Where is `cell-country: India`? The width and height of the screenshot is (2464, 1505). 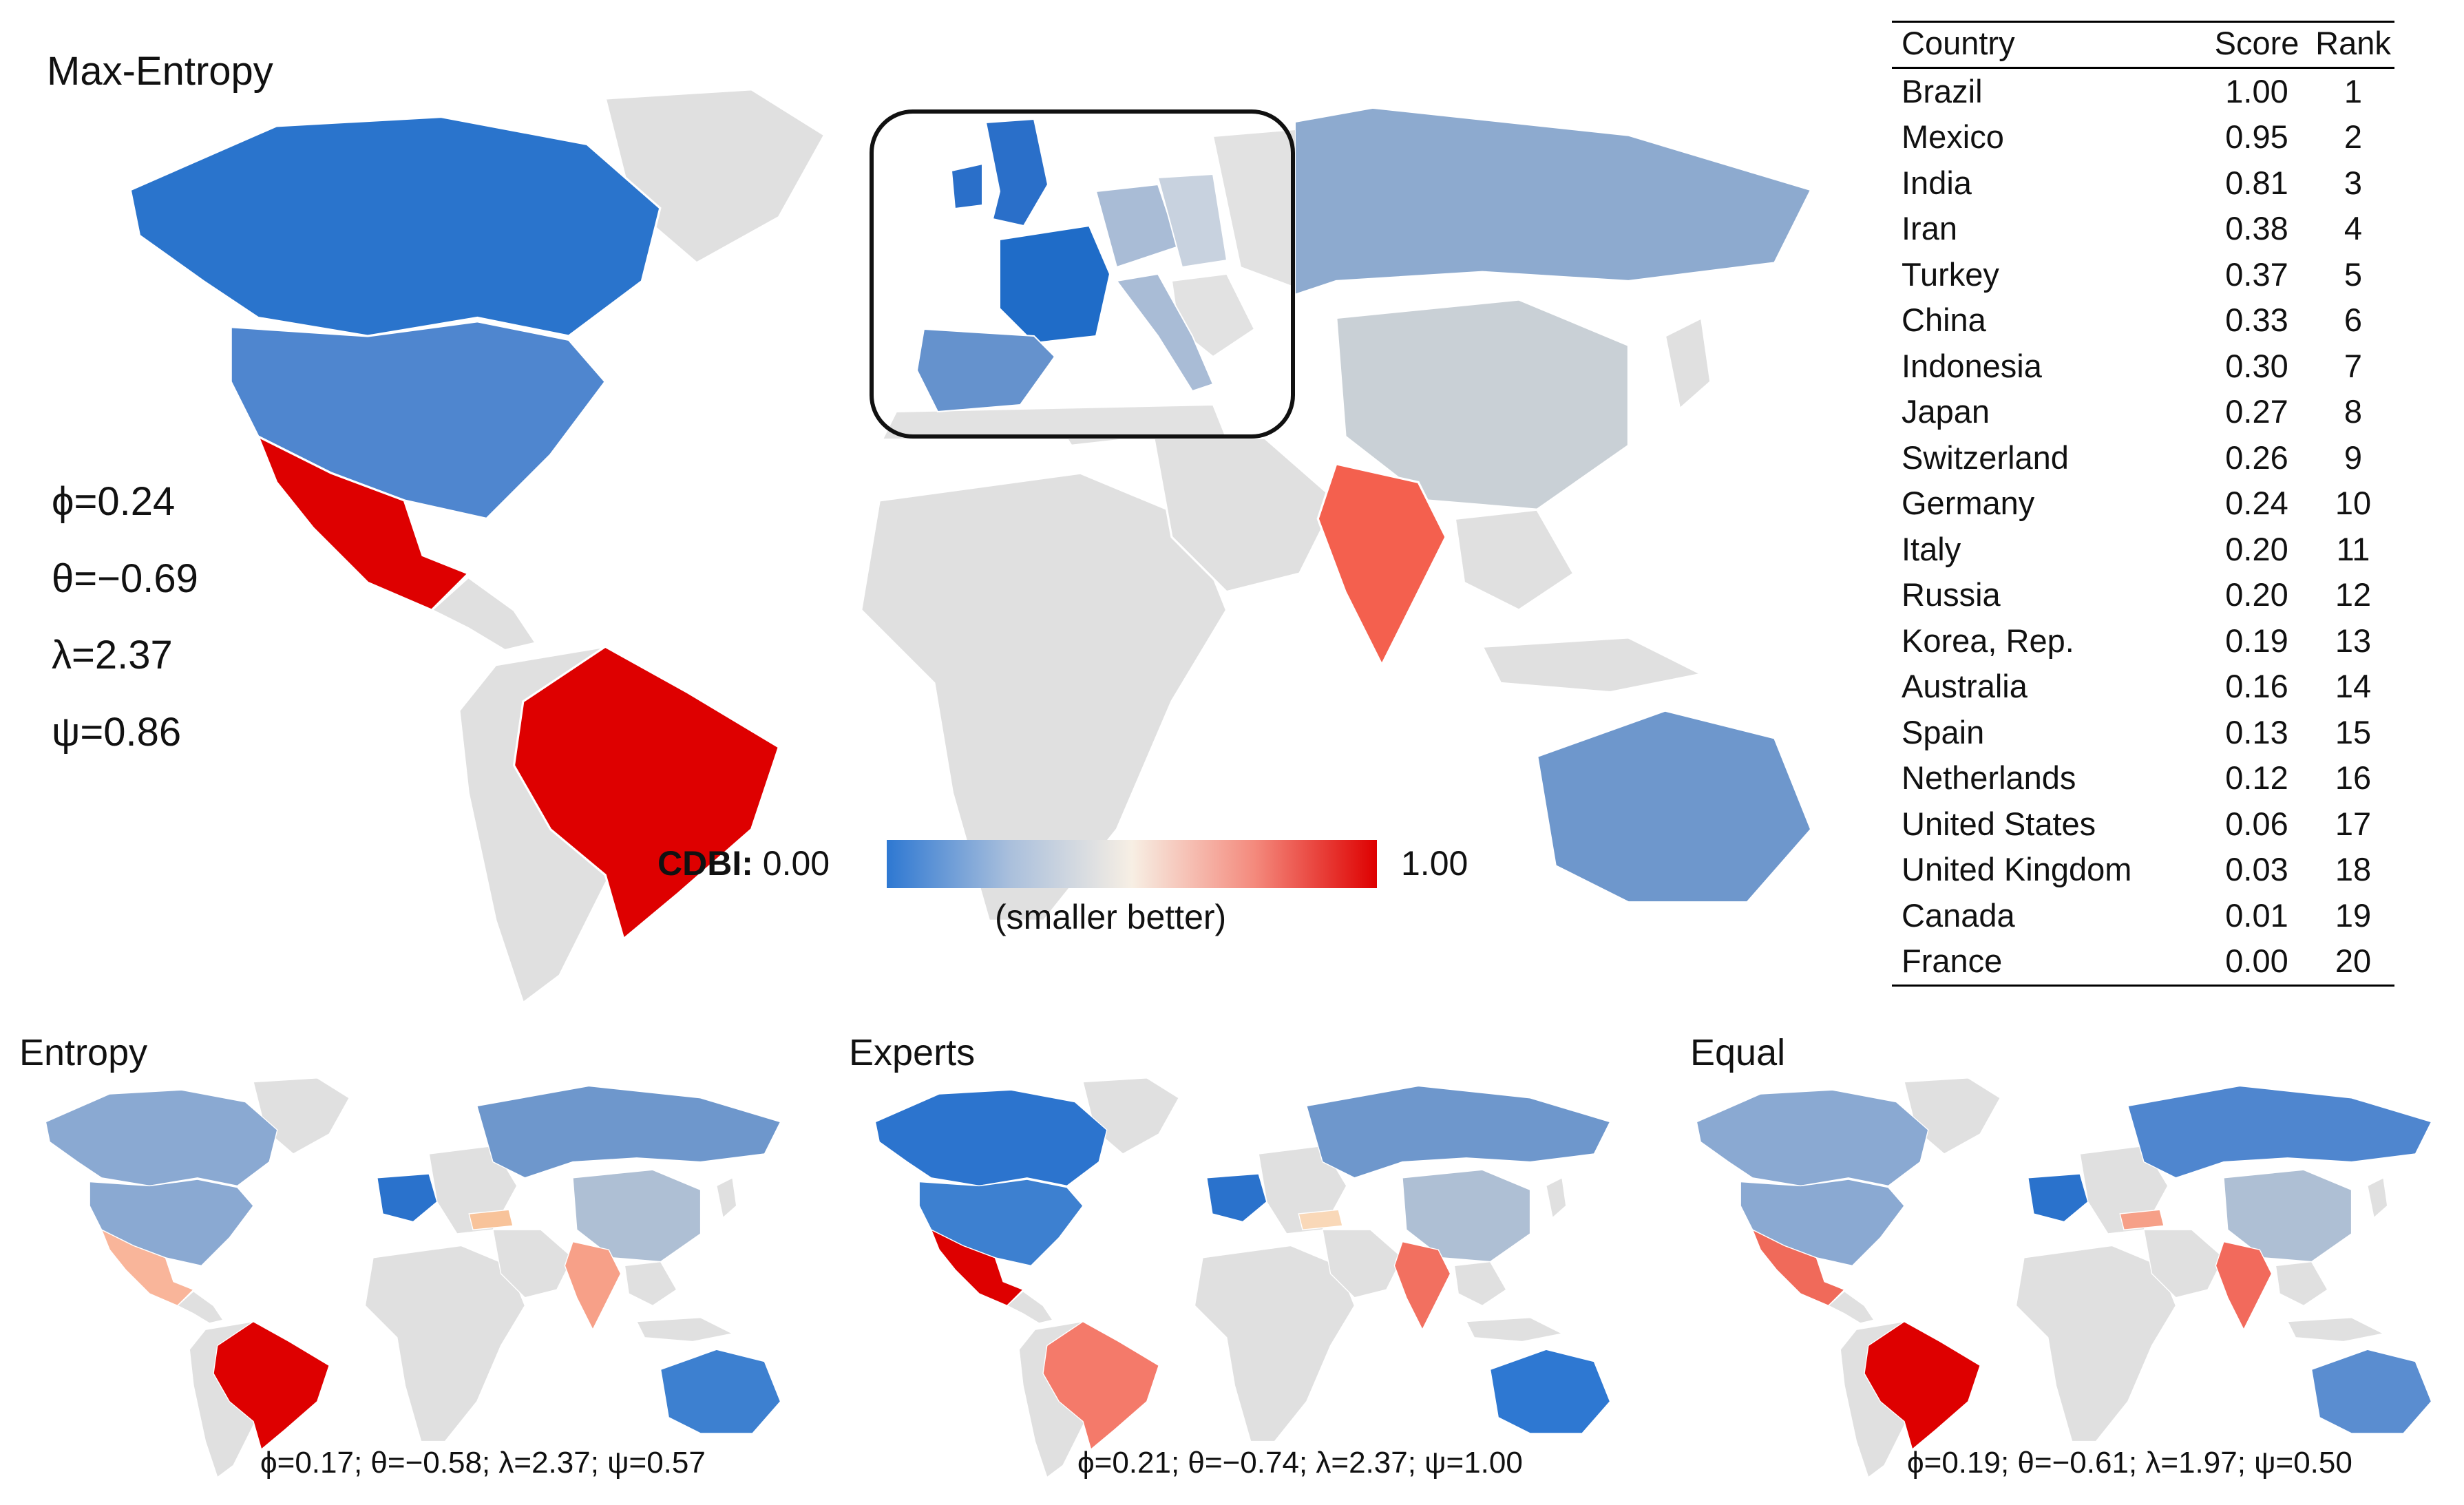
cell-country: India is located at coordinates (1937, 182).